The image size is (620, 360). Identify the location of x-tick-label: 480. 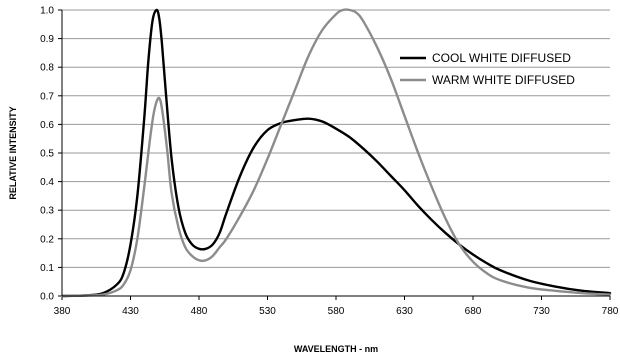
(199, 311).